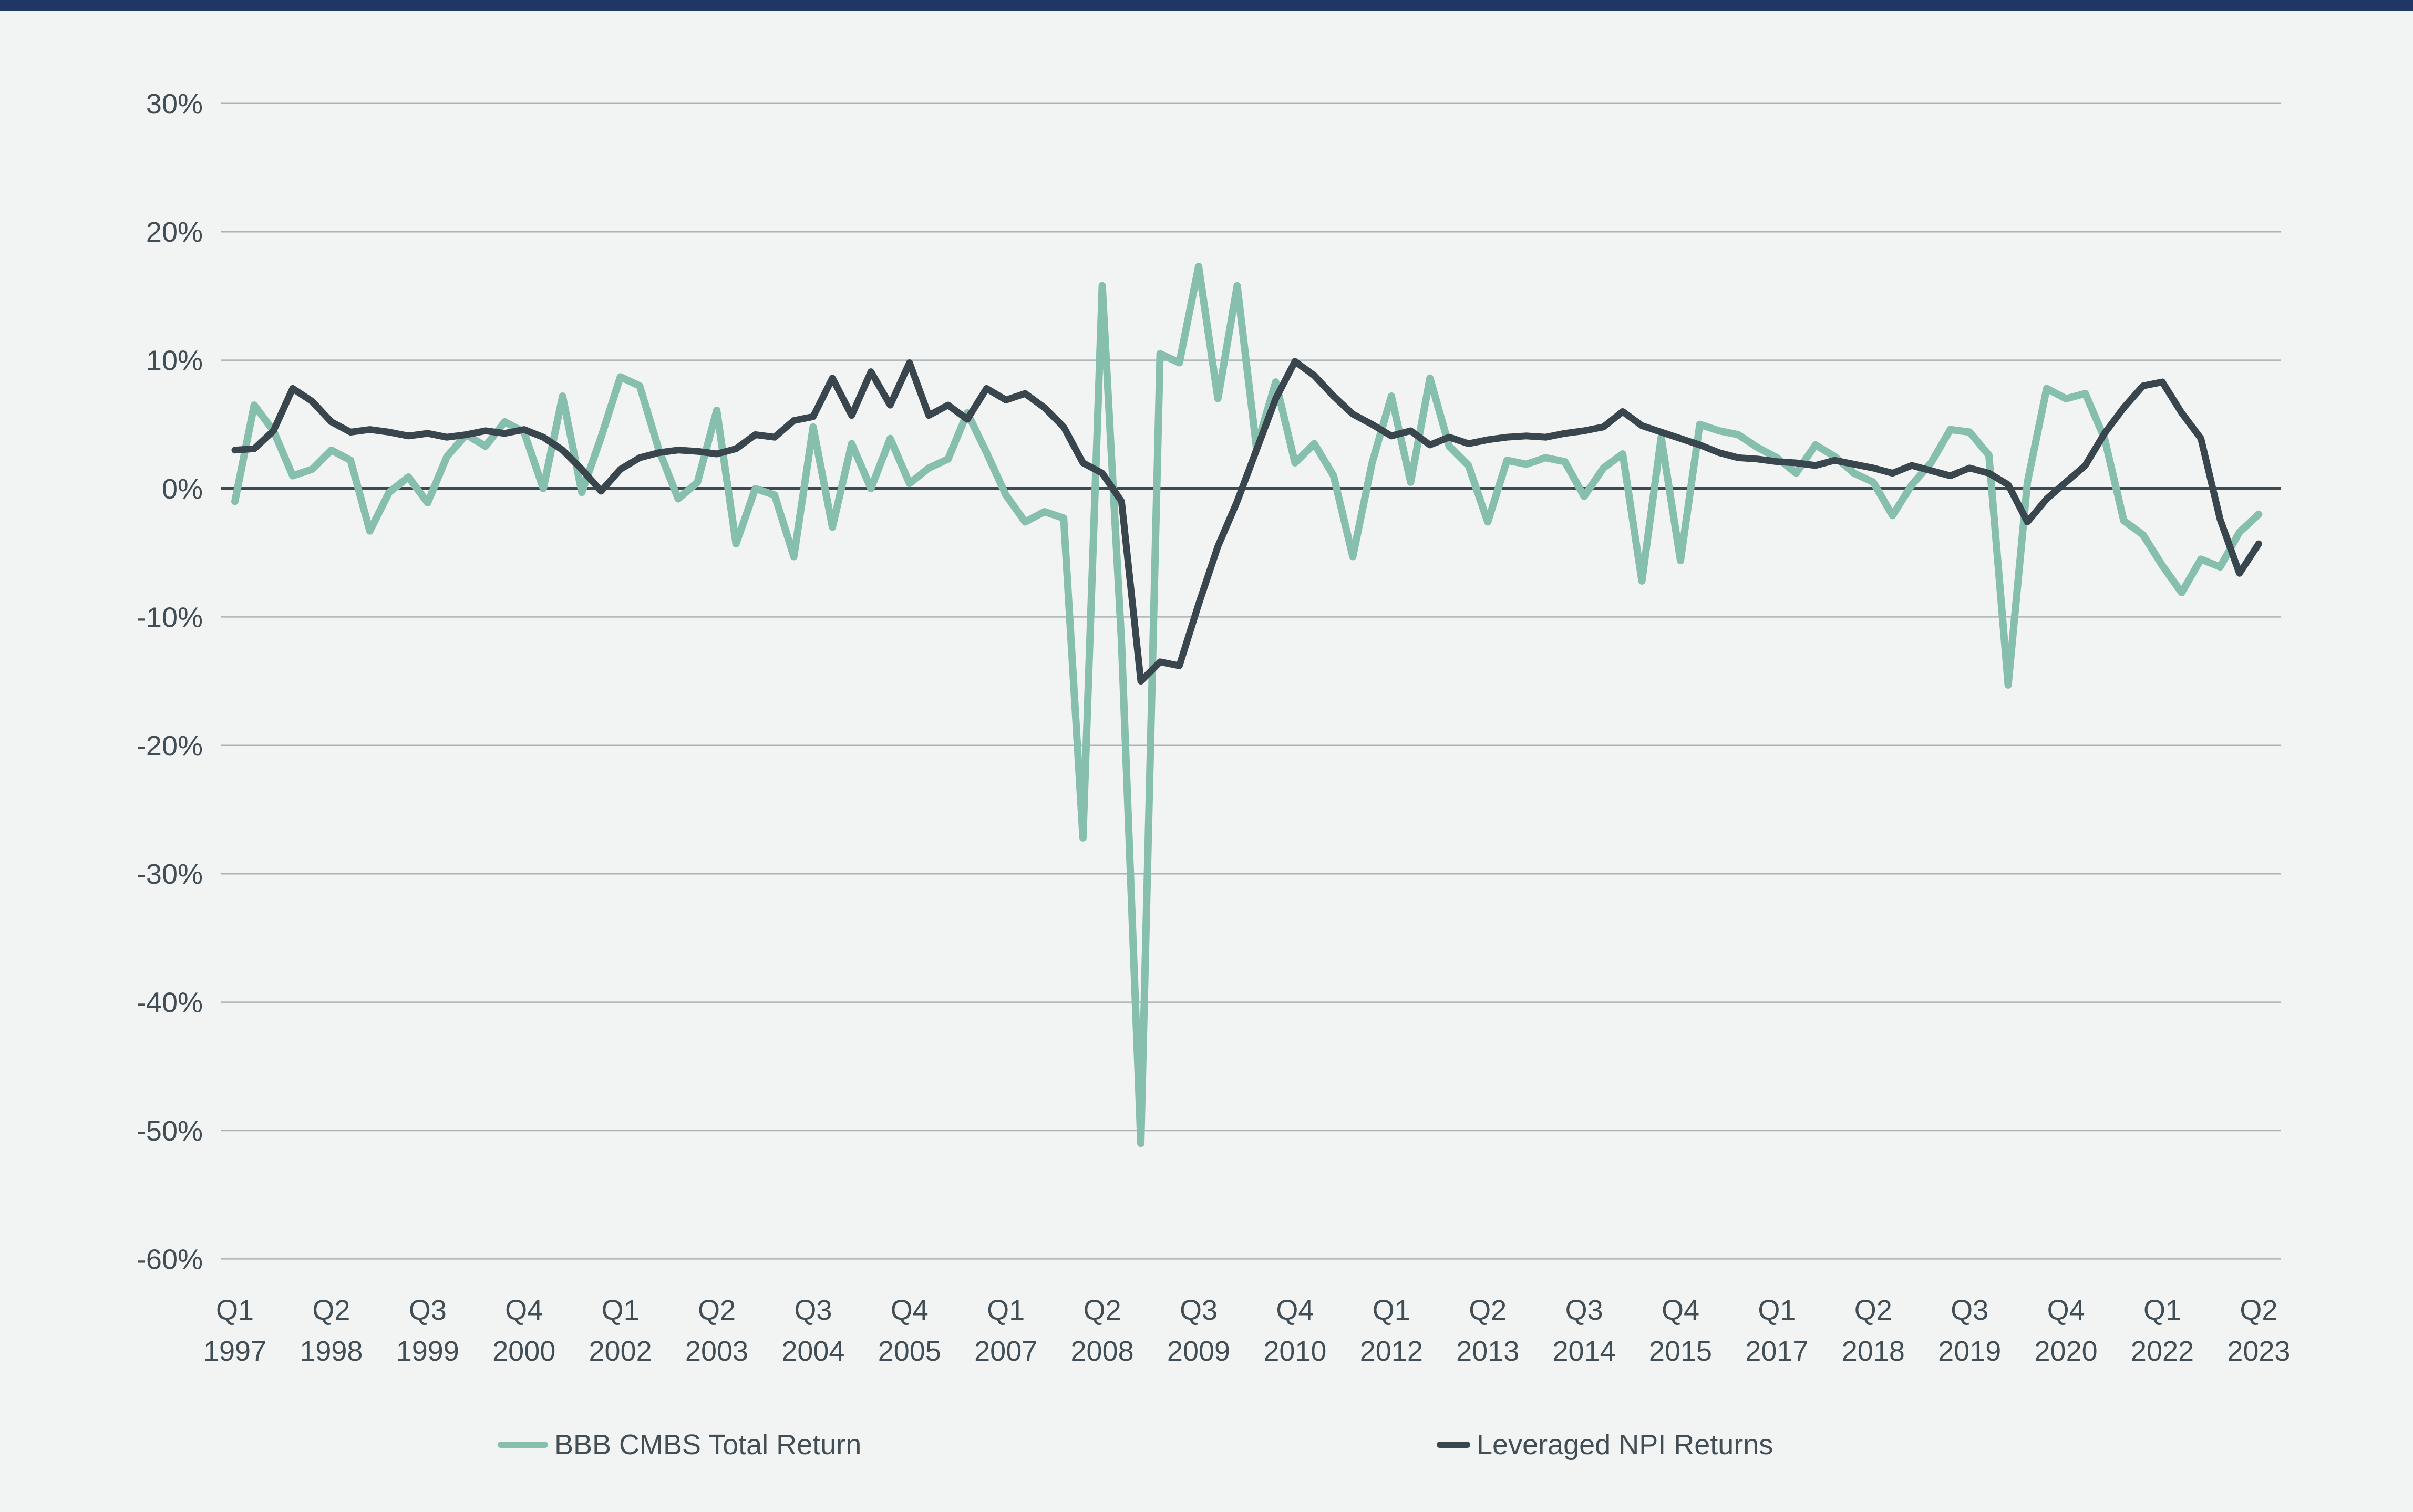 This screenshot has height=1512, width=2413. Describe the element at coordinates (1206, 5) in the screenshot. I see `top-accent-bar` at that location.